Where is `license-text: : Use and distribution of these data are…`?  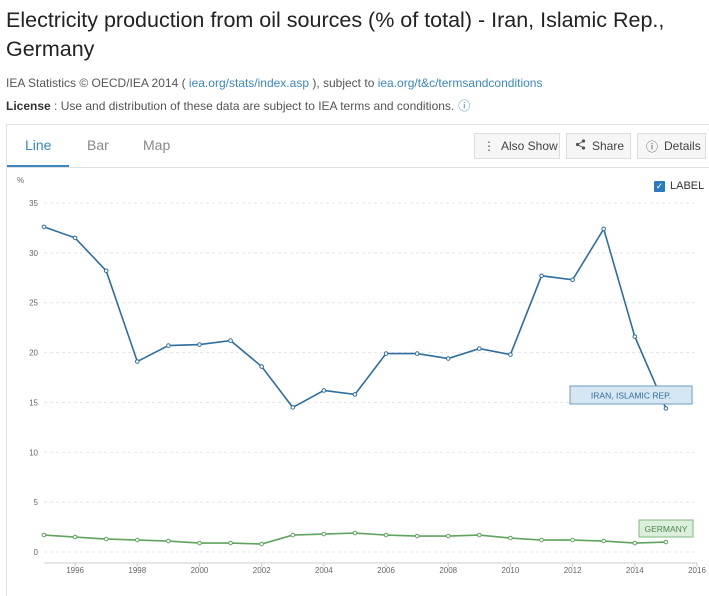
license-text: : Use and distribution of these data are… is located at coordinates (252, 106).